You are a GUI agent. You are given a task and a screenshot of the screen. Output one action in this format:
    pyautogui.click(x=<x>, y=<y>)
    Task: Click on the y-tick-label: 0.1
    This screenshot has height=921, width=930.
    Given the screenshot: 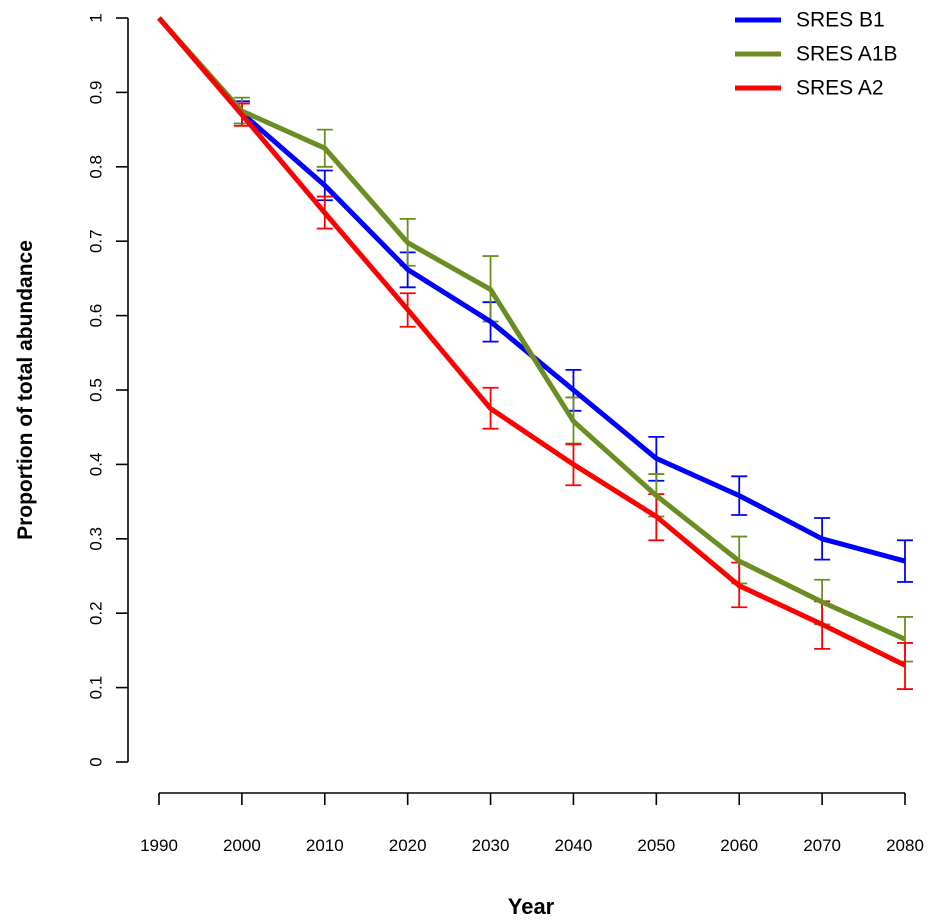 What is the action you would take?
    pyautogui.click(x=96, y=688)
    